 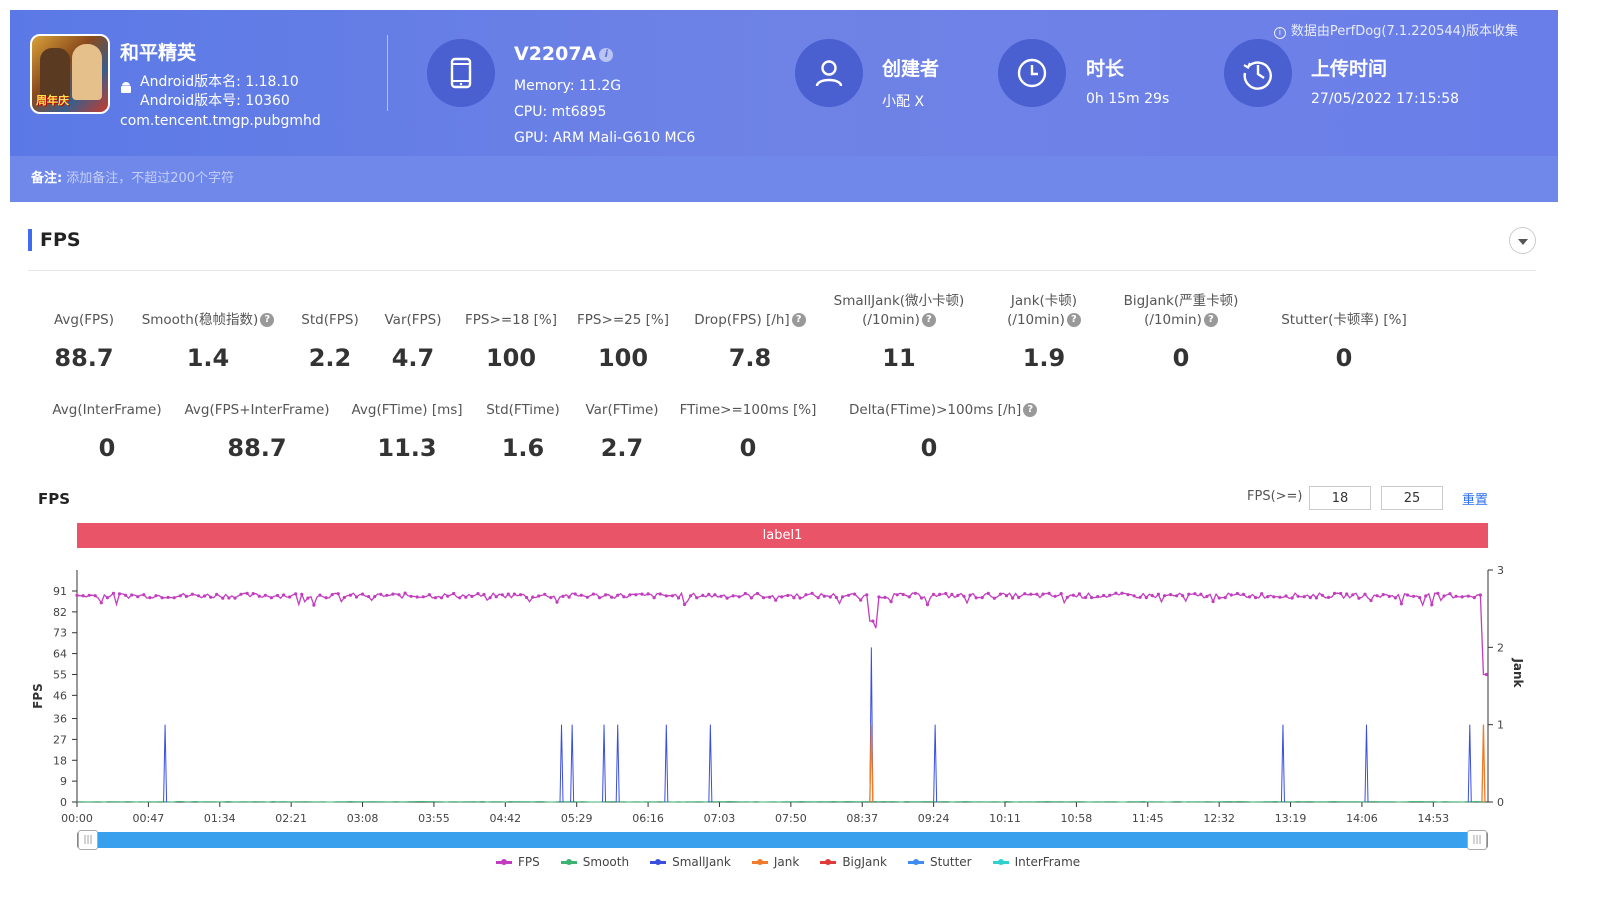 What do you see at coordinates (208, 320) in the screenshot?
I see `stat-label: Smooth(稳帧指数)?` at bounding box center [208, 320].